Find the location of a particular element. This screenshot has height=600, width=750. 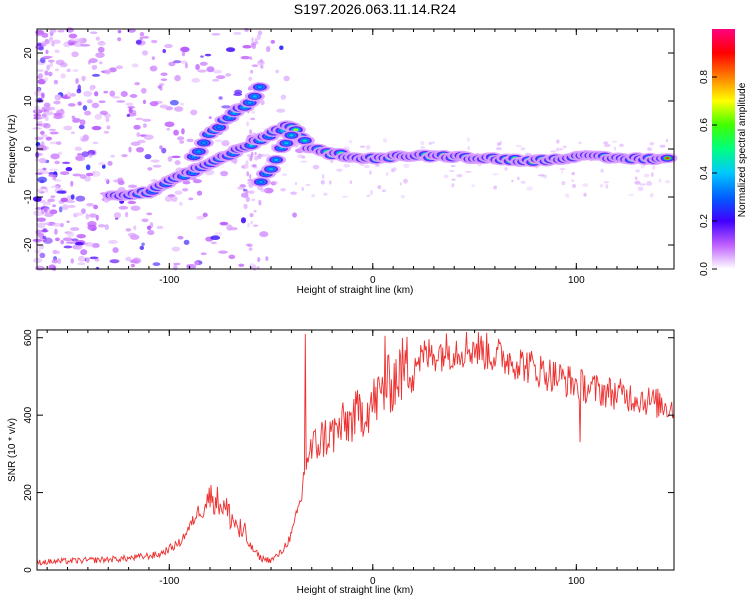

spectrogram-y-tick-label: 0 is located at coordinates (28, 149).